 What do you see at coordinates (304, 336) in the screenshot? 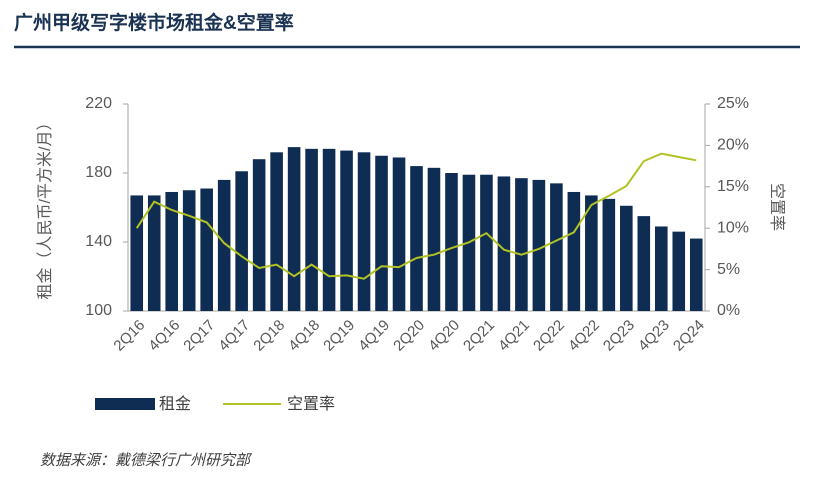
I see `x-tick-label: 4Q18` at bounding box center [304, 336].